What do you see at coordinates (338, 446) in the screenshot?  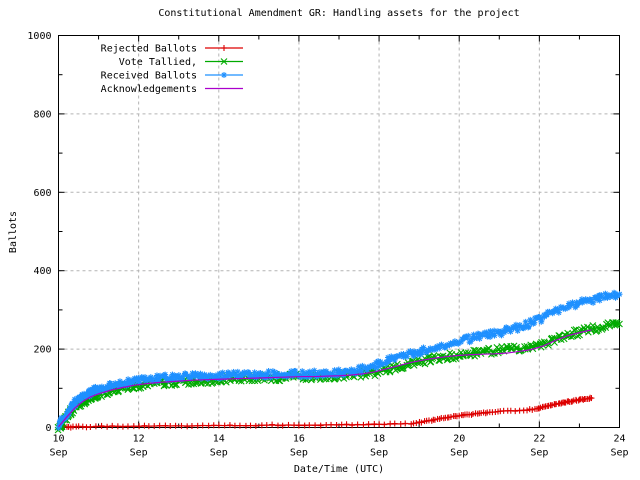 I see `x-axis-tick-labels: 10 Sep 12 Sep 14 Sep 16 Sep 18 Sep 20 Sep 22 Sep 24 Sep` at bounding box center [338, 446].